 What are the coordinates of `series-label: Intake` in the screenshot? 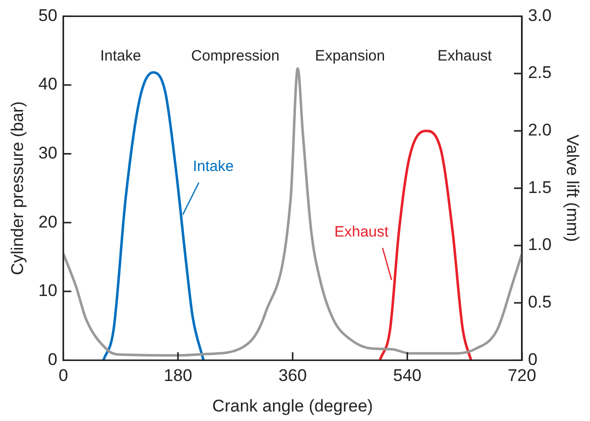 It's located at (213, 167).